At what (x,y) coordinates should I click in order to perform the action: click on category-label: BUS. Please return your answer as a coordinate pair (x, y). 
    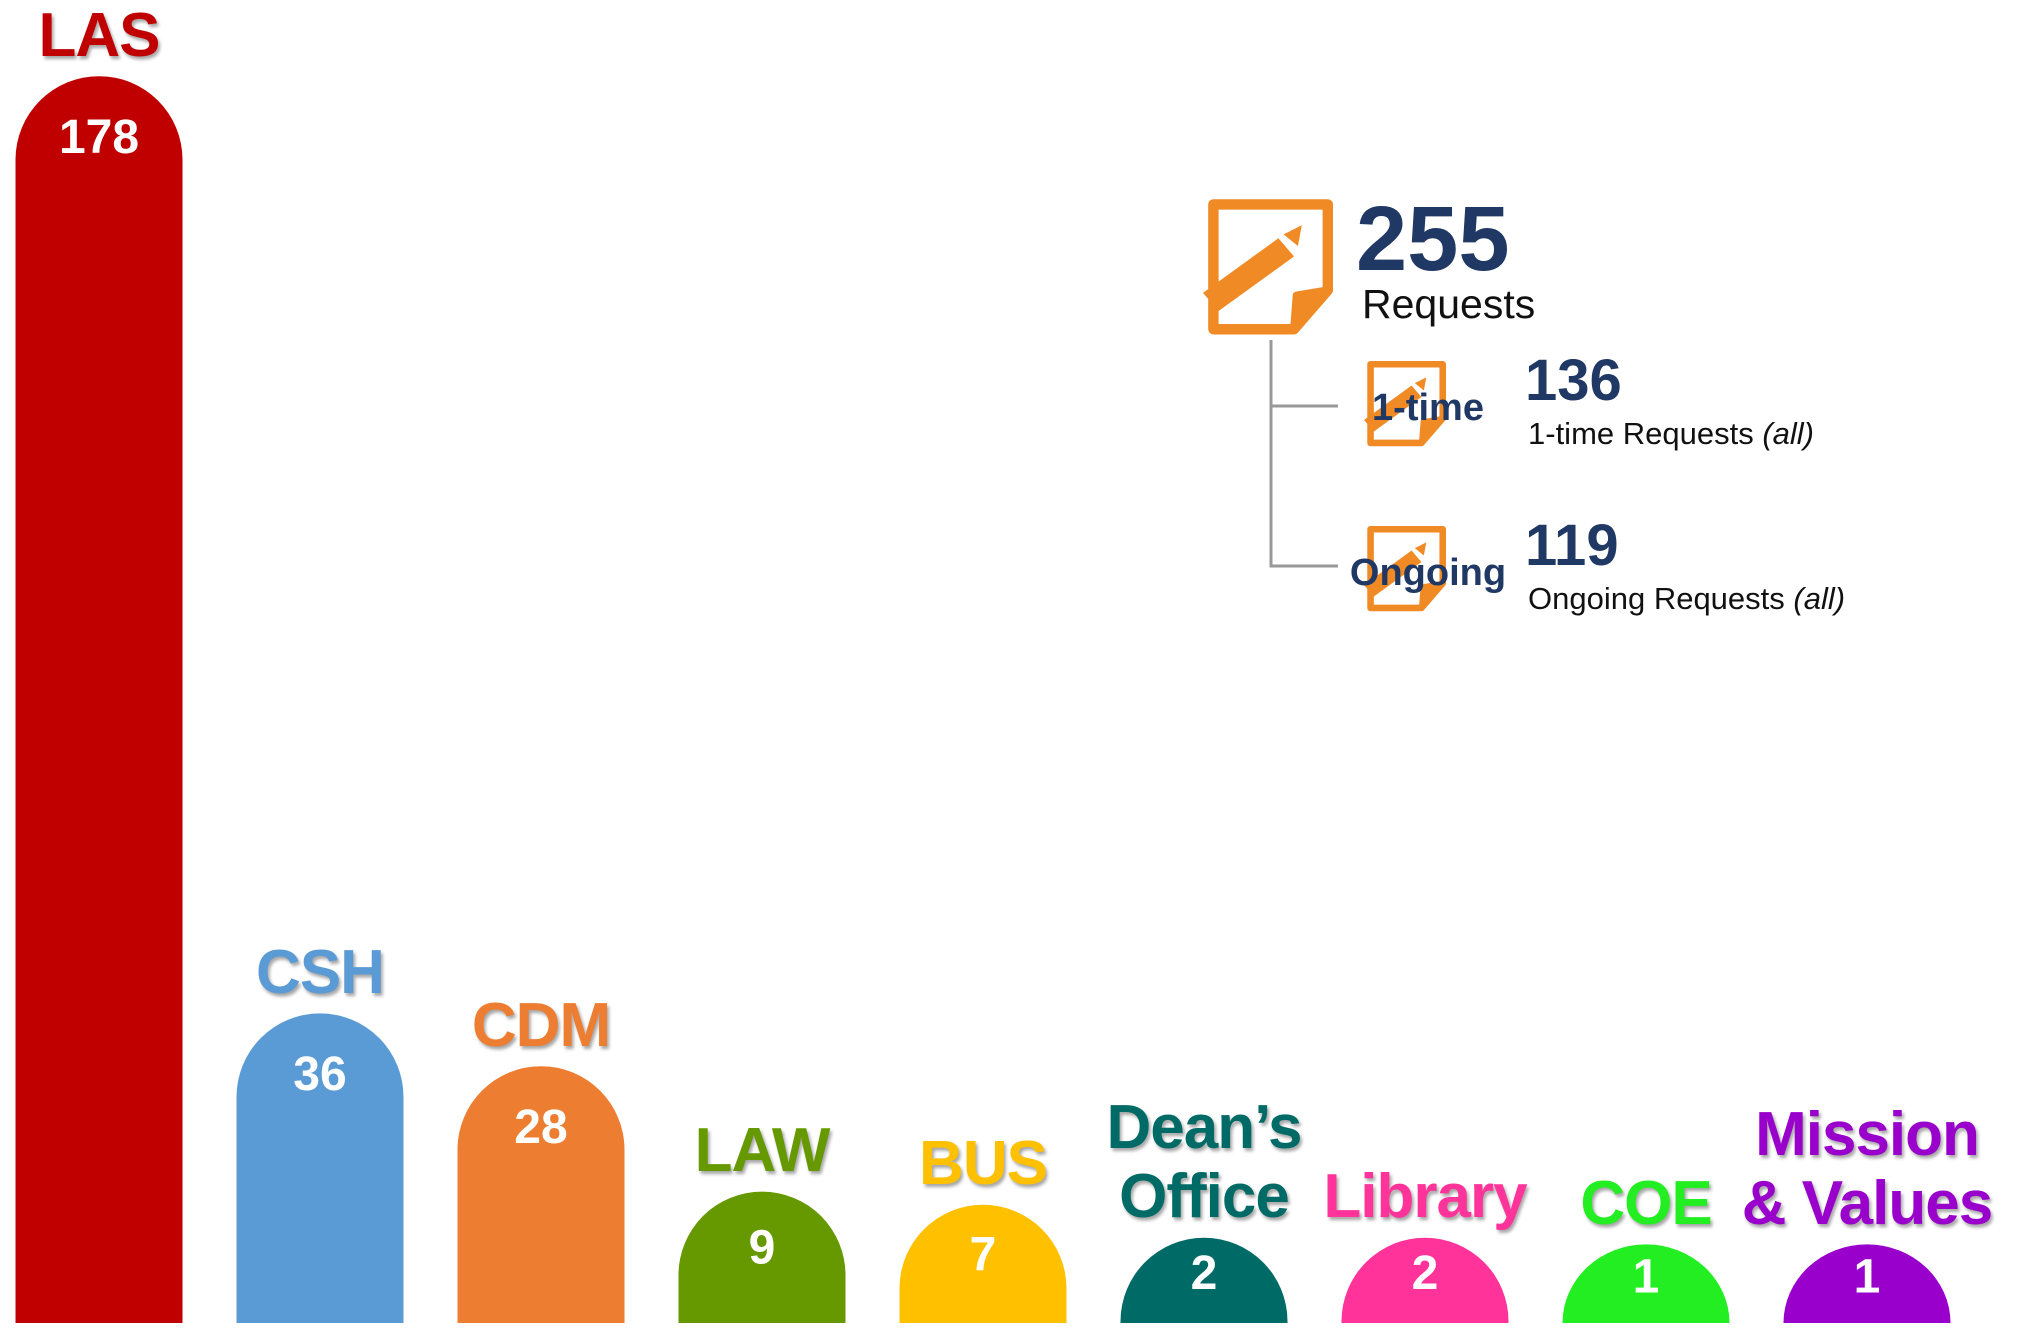
    Looking at the image, I should click on (983, 1164).